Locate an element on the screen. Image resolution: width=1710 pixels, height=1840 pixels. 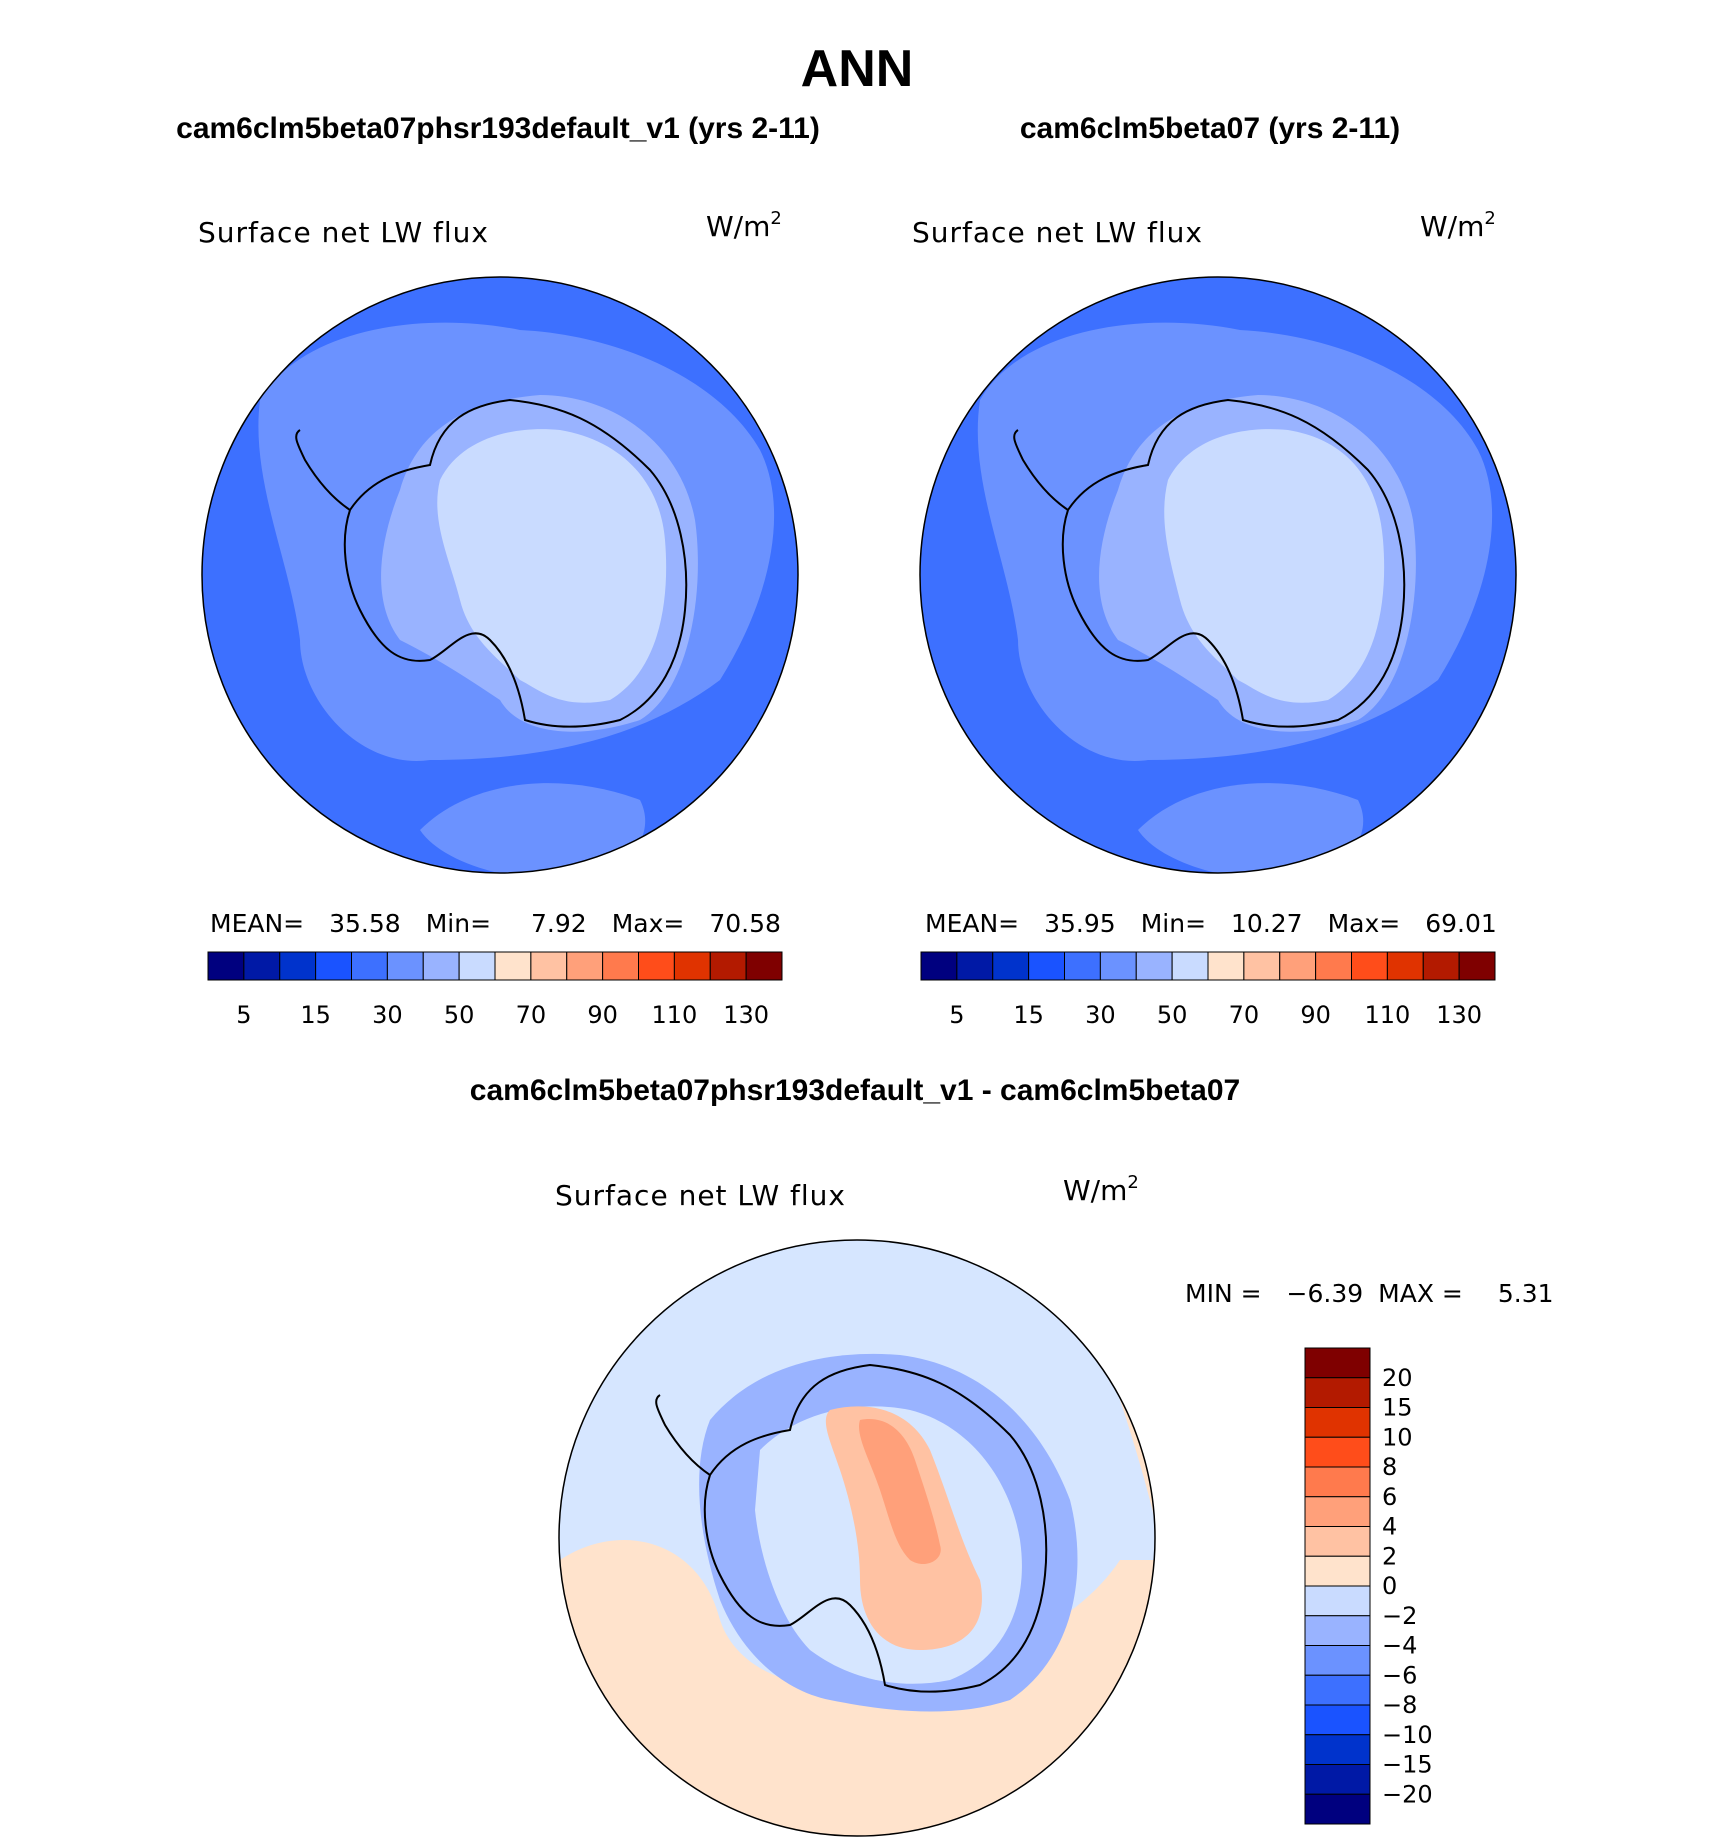
panel-1-contour-shelf is located at coordinates (533, 828).